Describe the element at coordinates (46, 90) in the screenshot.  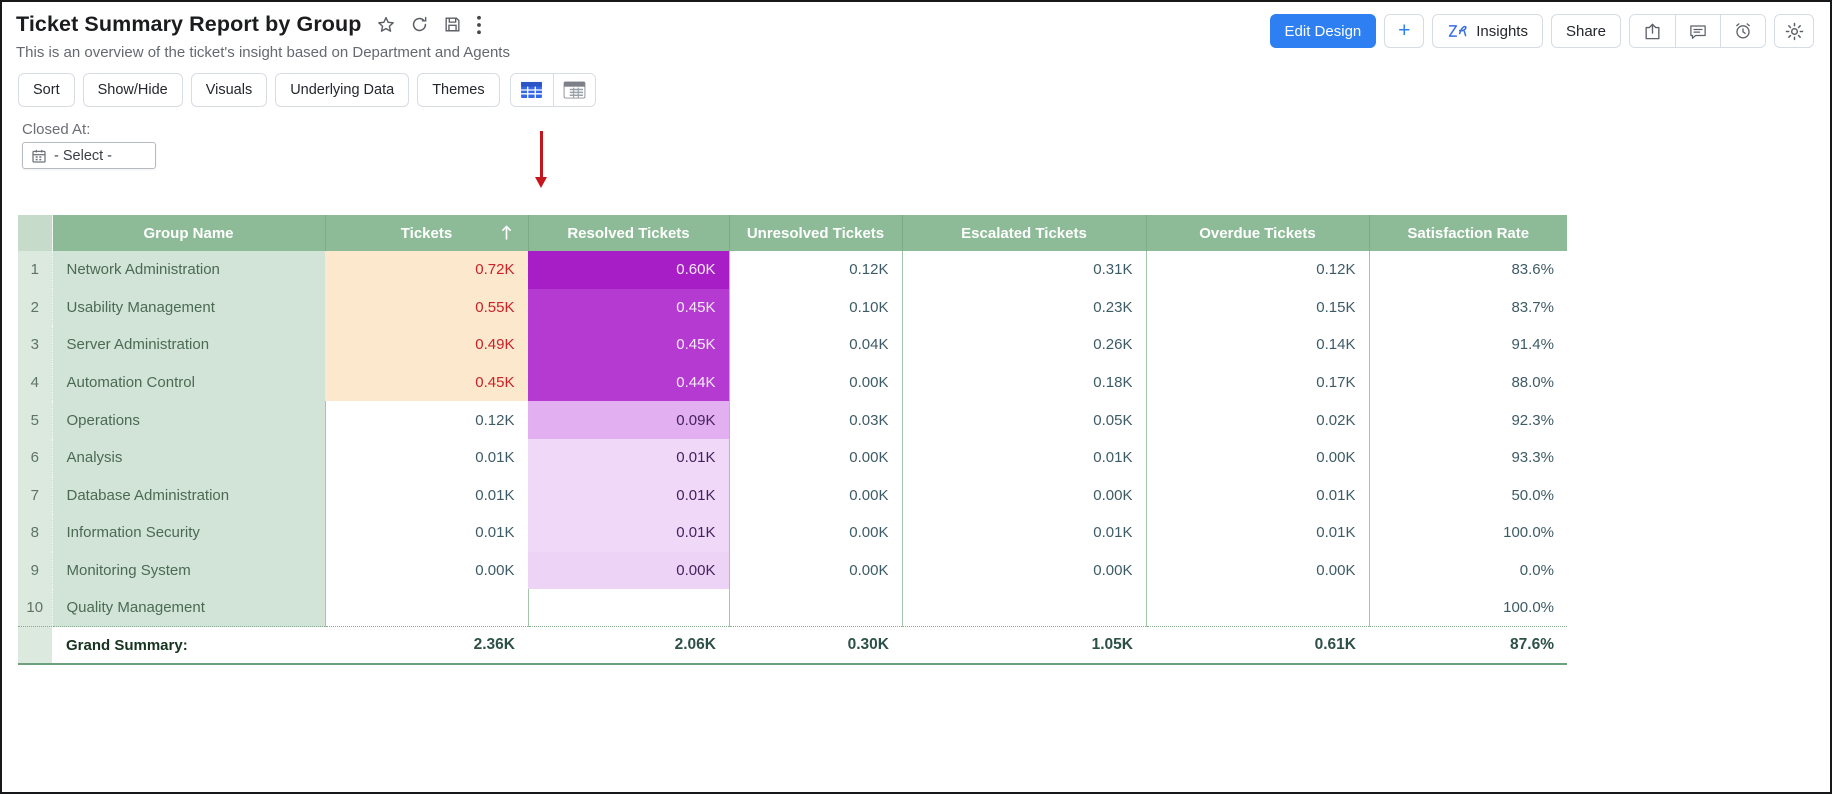
I see `sort-button: Sort` at that location.